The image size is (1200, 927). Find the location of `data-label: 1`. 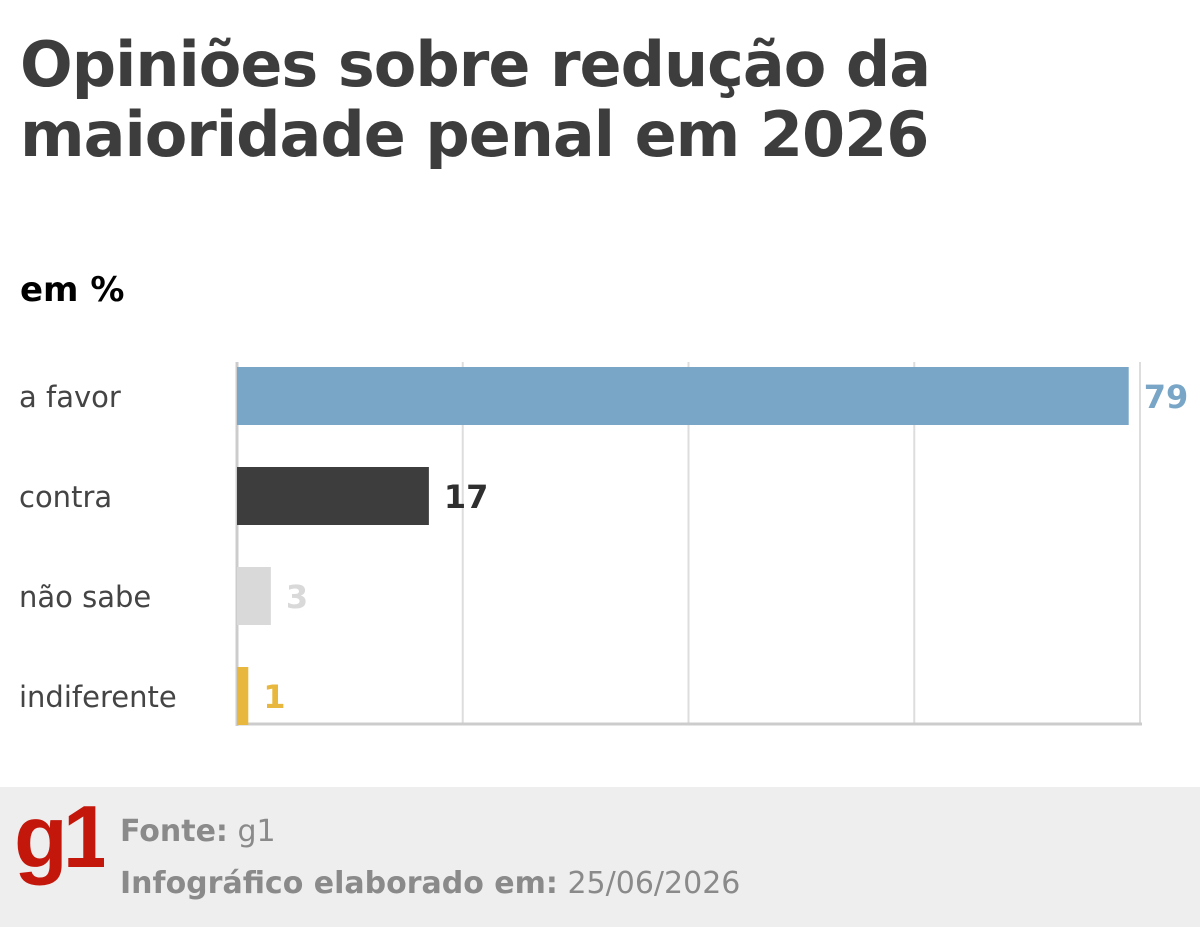

data-label: 1 is located at coordinates (274, 697).